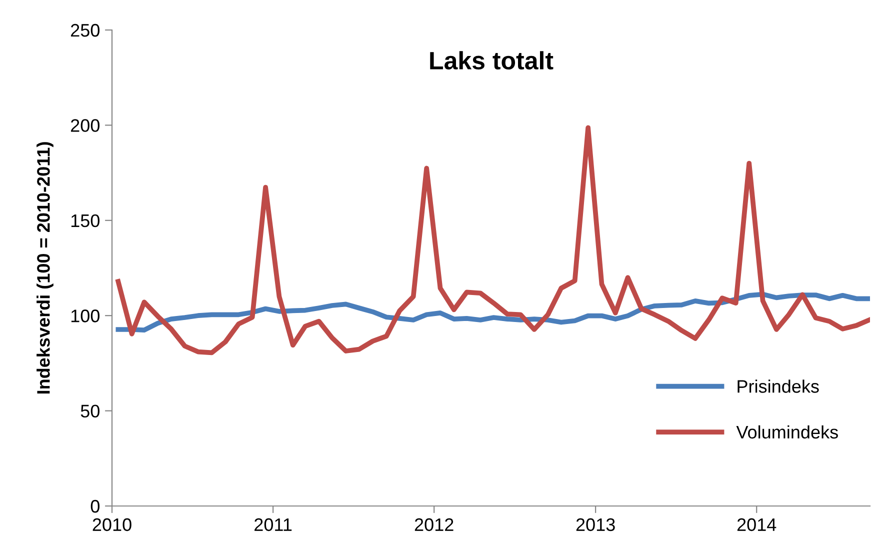 Image resolution: width=874 pixels, height=550 pixels. What do you see at coordinates (434, 525) in the screenshot?
I see `x-tick-label: 2012` at bounding box center [434, 525].